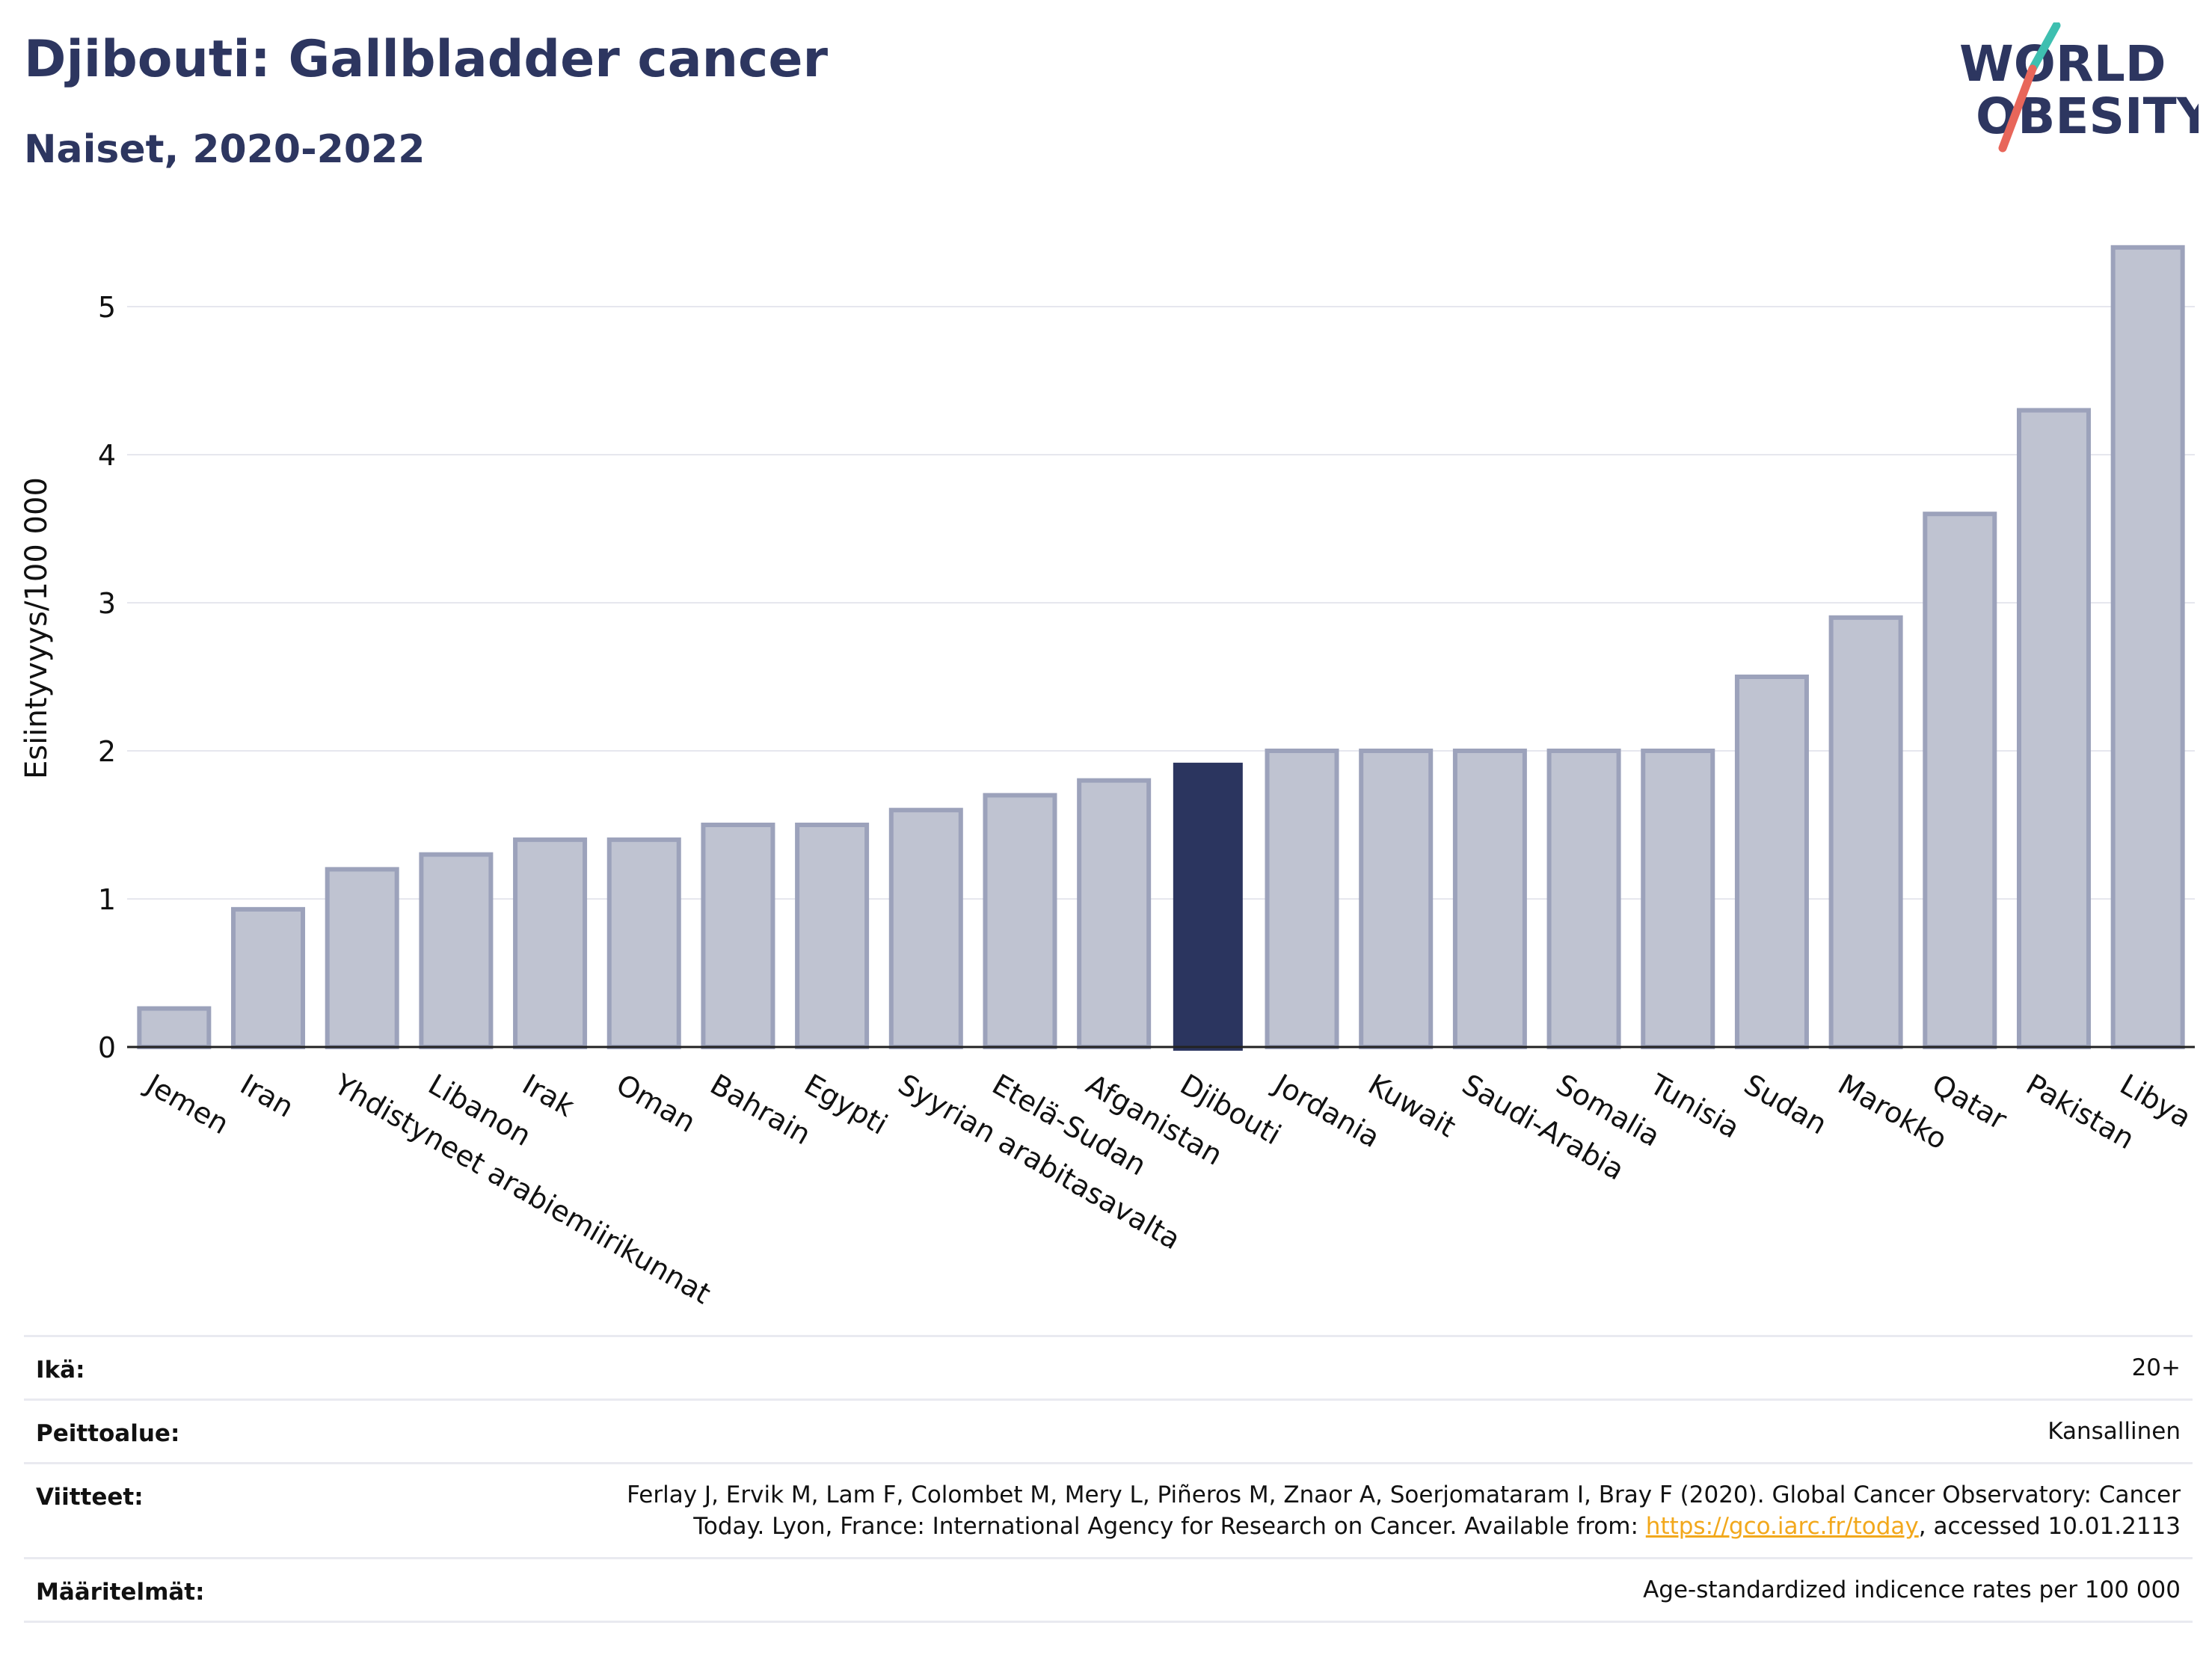 Image resolution: width=2212 pixels, height=1655 pixels. What do you see at coordinates (1020, 921) in the screenshot?
I see `bar-etel-sudan` at bounding box center [1020, 921].